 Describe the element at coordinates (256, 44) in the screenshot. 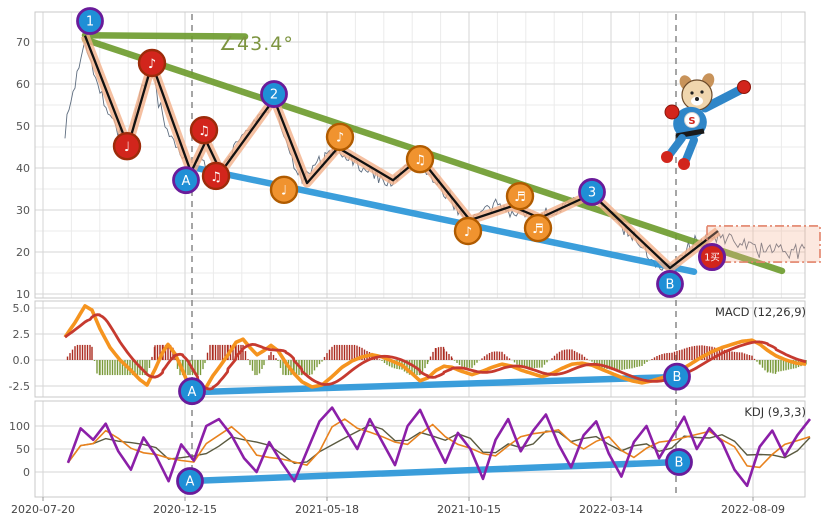

I see `angle-annotation: ∠43.4°` at that location.